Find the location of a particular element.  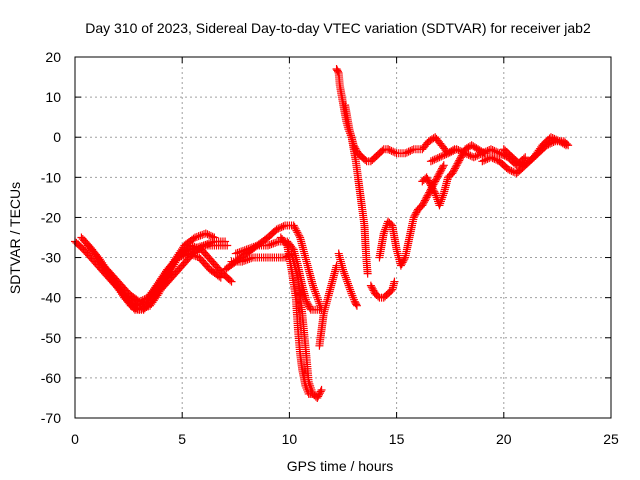

y-axis-label: SDTVAR / TECUs is located at coordinates (15, 238).